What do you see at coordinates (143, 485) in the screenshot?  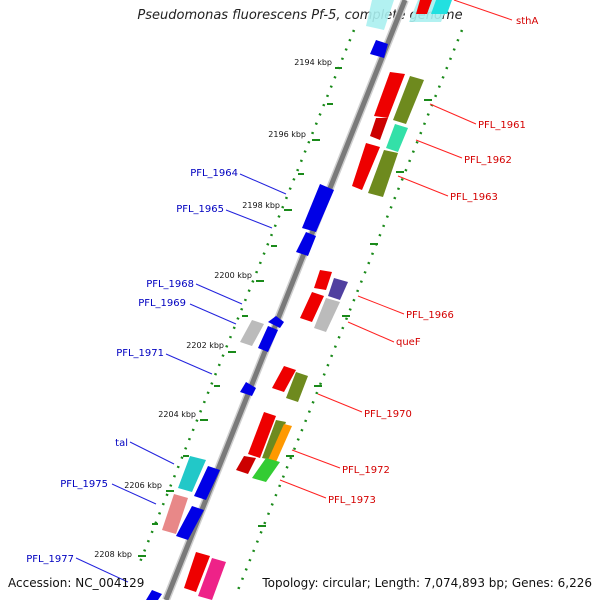 I see `tick-label: 2206 kbp` at bounding box center [143, 485].